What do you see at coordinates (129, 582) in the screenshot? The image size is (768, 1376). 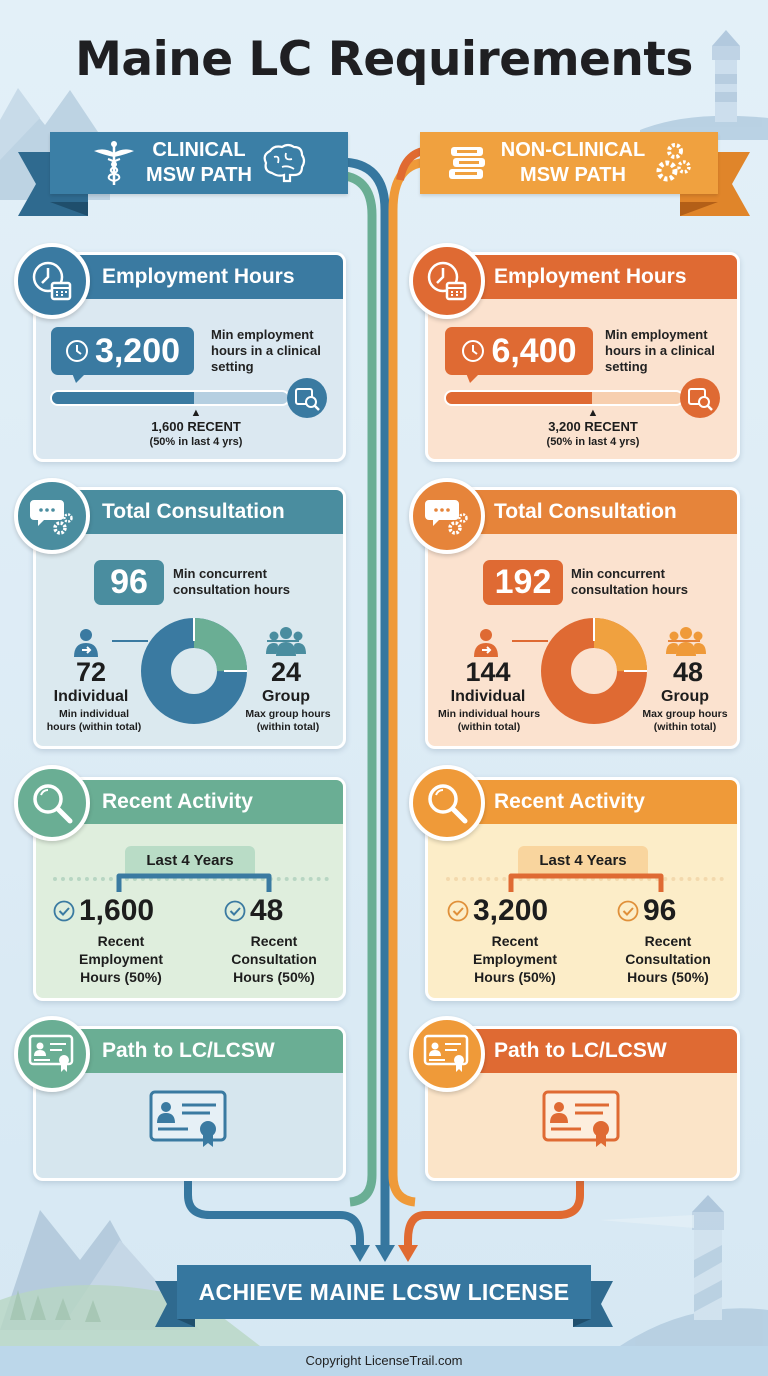 I see `consultation-total-value: 96` at bounding box center [129, 582].